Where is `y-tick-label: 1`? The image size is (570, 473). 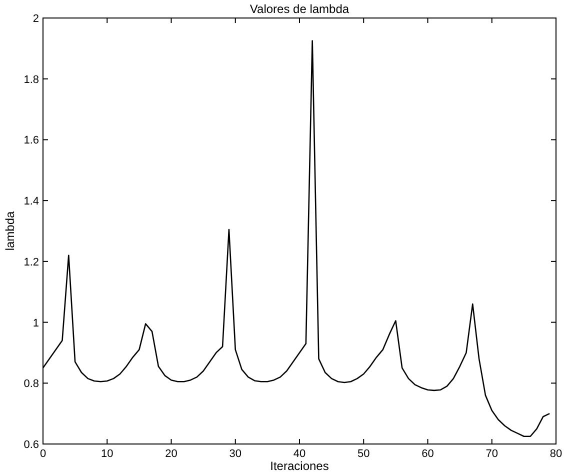
y-tick-label: 1 is located at coordinates (35, 323).